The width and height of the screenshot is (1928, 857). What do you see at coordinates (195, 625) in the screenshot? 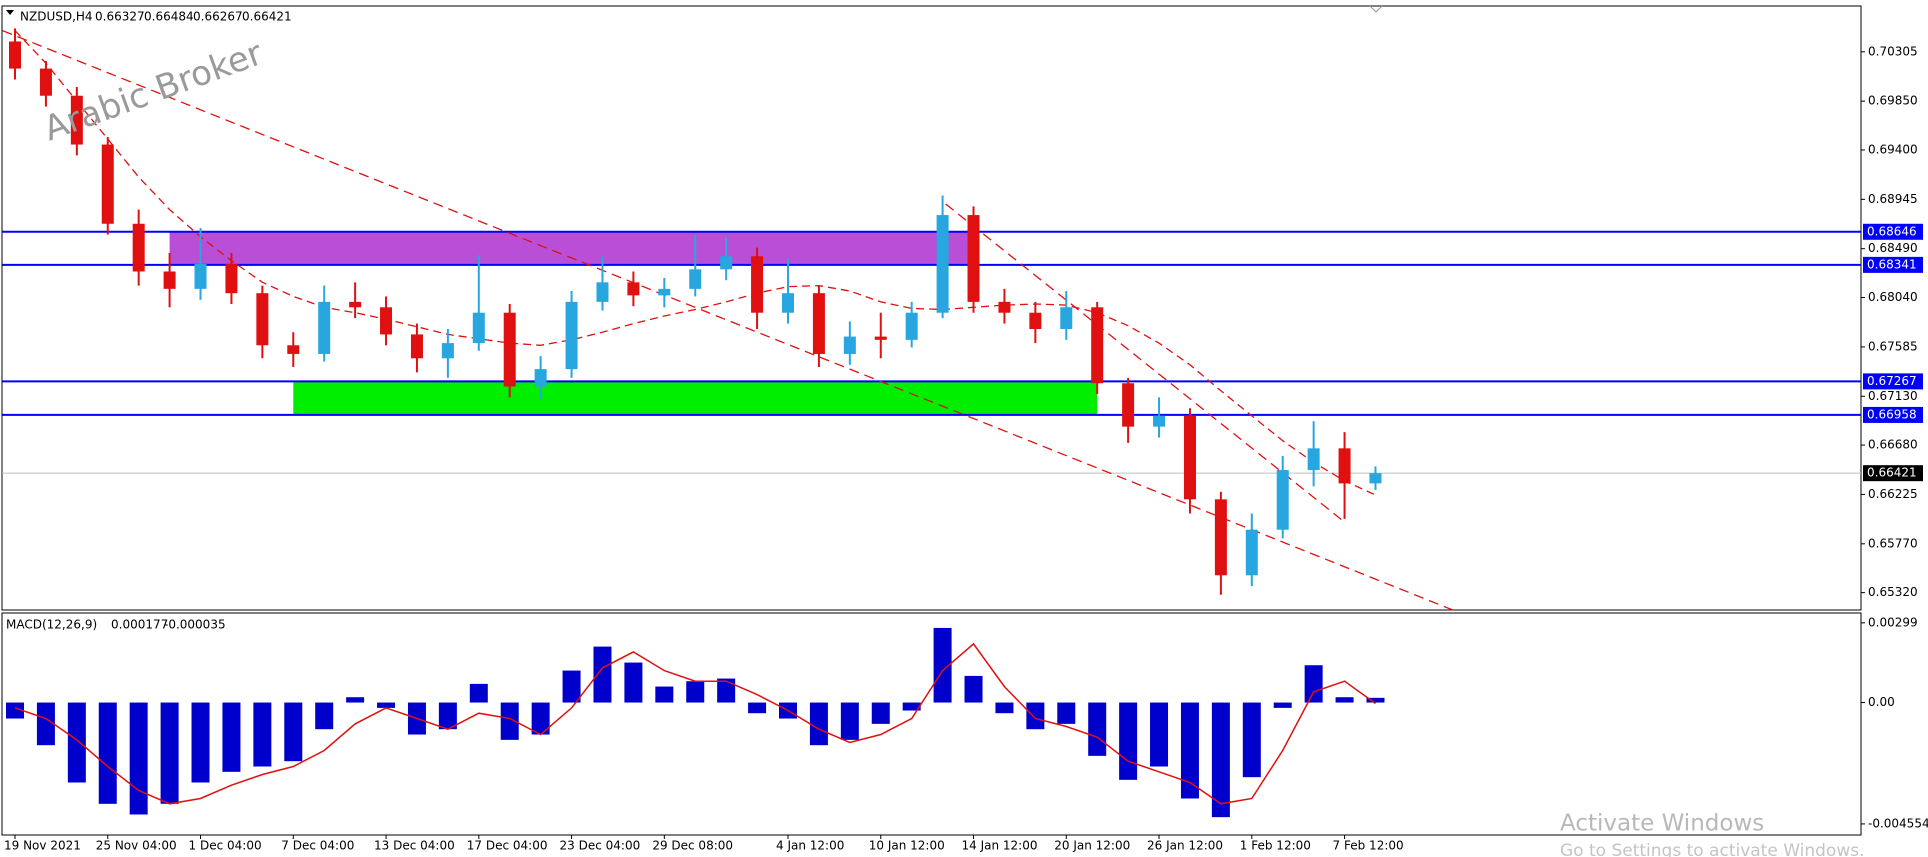
I see `macd-signal: -0.000035` at bounding box center [195, 625].